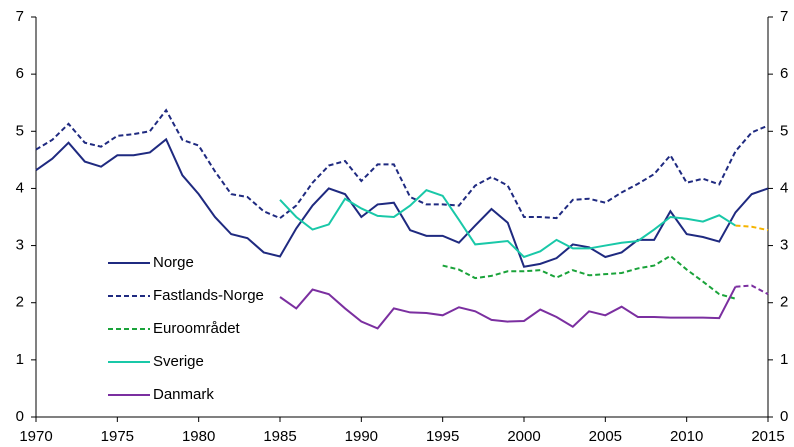  I want to click on y-tick-label: 2, so click(20, 302).